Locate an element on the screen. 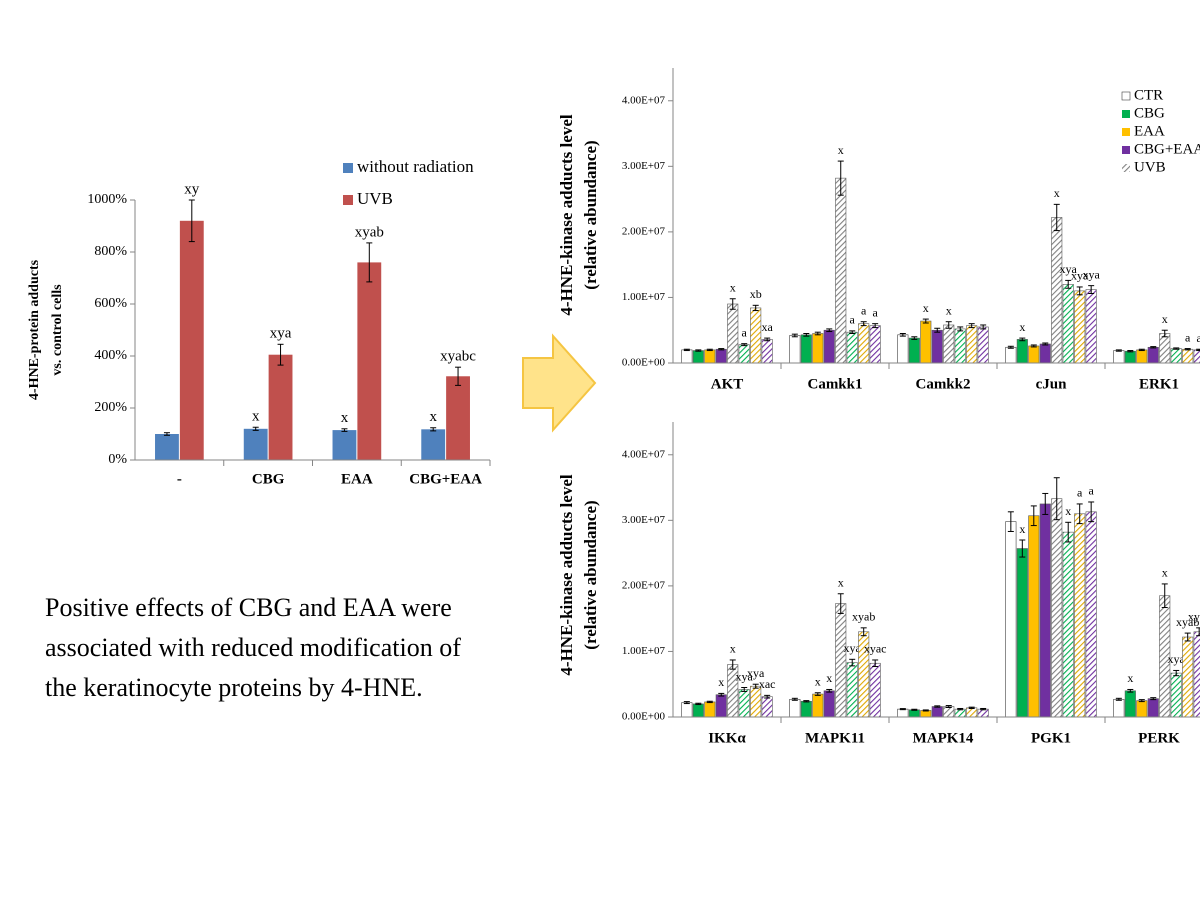 The width and height of the screenshot is (1200, 900). legend-label: UVB is located at coordinates (375, 198).